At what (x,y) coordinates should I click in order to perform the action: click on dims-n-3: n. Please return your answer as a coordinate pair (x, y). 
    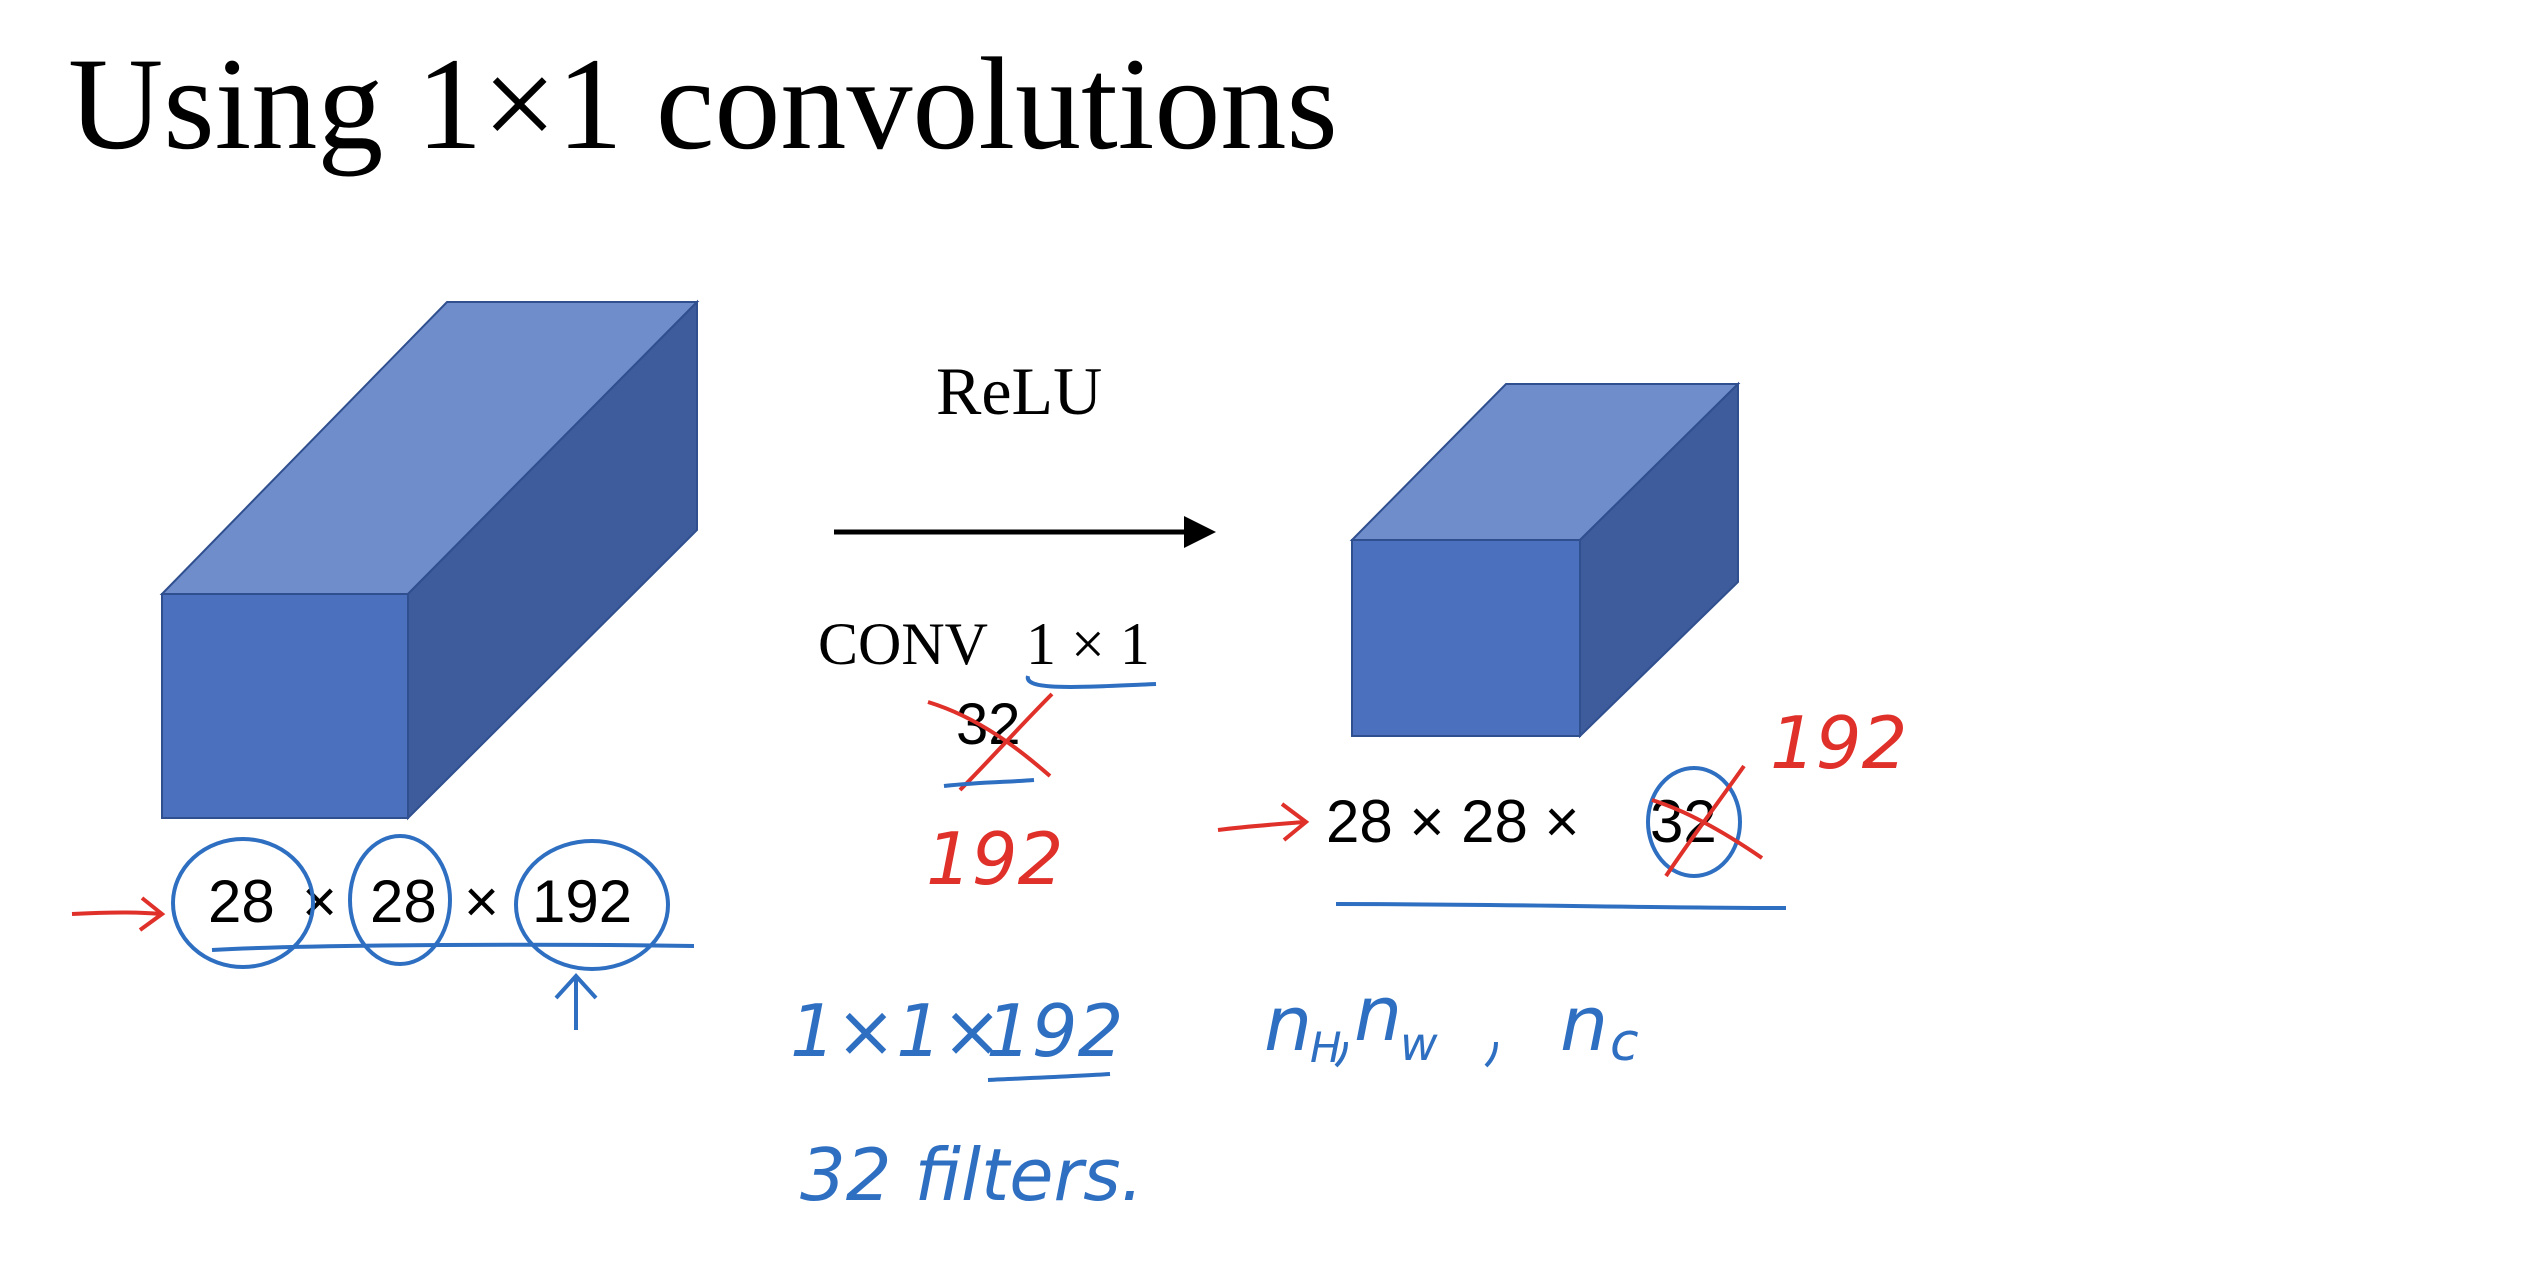
    Looking at the image, I should click on (1584, 1023).